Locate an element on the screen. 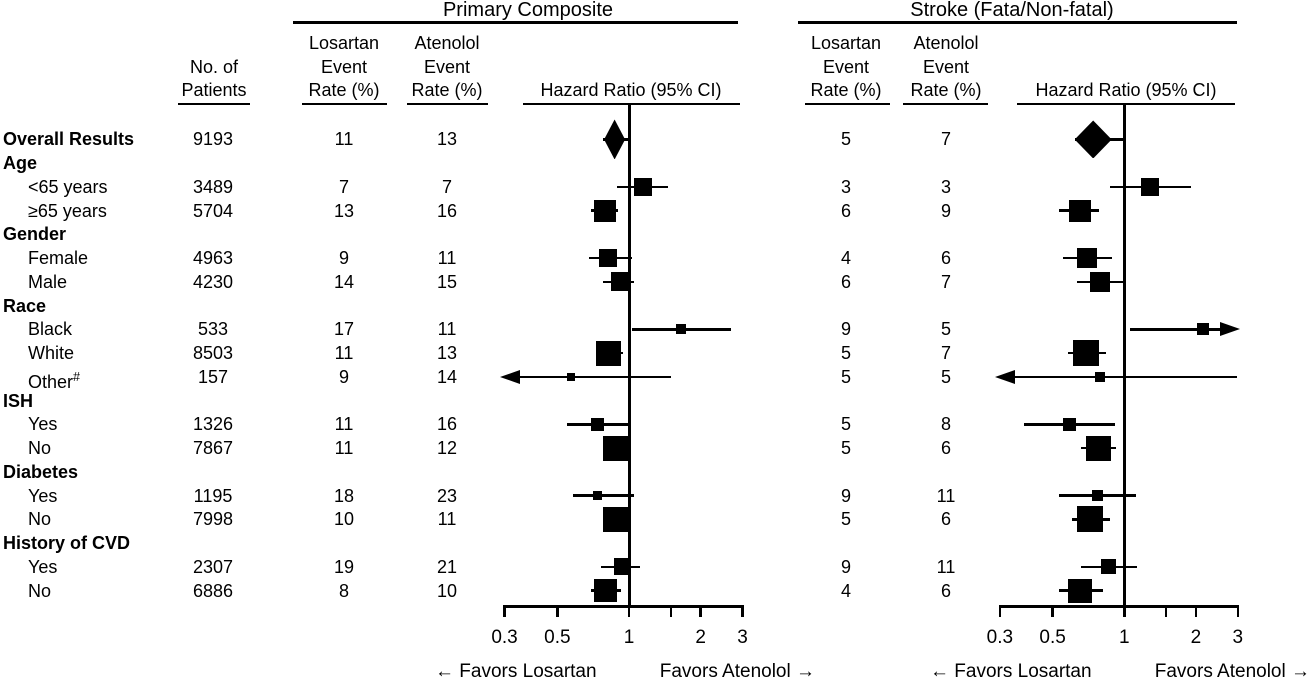  favors-row-primary: ← Favors Losartan Favors Atenolol → is located at coordinates (625, 672).